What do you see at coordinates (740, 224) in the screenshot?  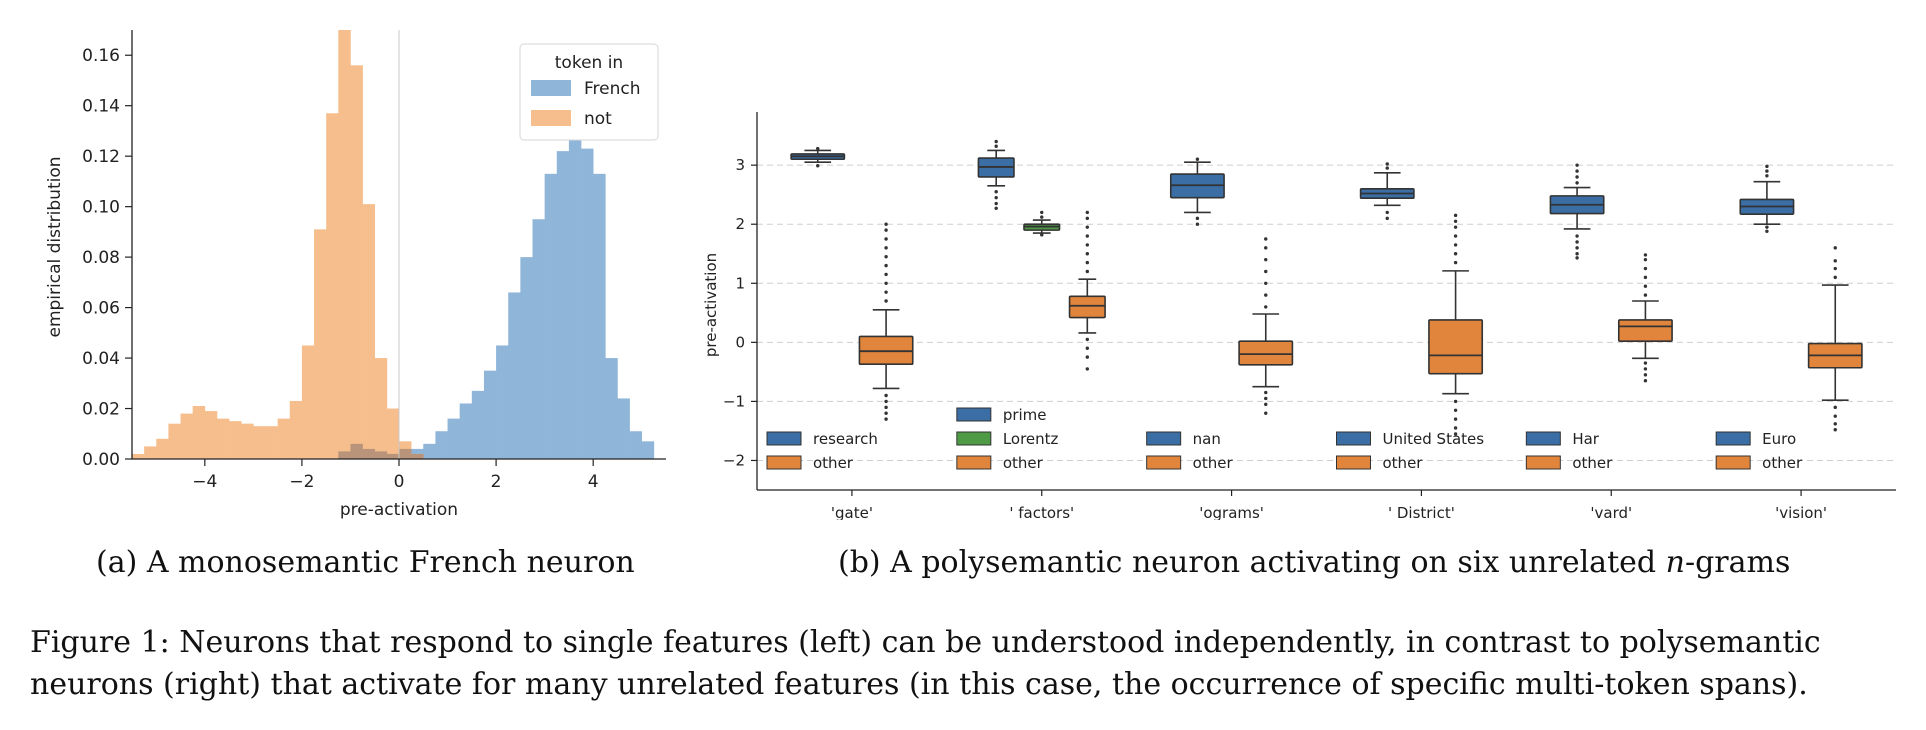 I see `y-tick-label: 2` at bounding box center [740, 224].